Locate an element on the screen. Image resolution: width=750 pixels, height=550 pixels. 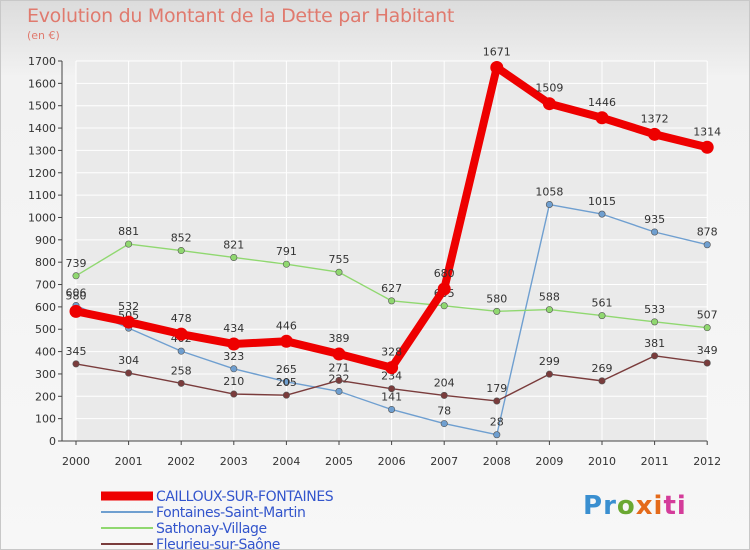
data-label: 532 is located at coordinates (128, 306).